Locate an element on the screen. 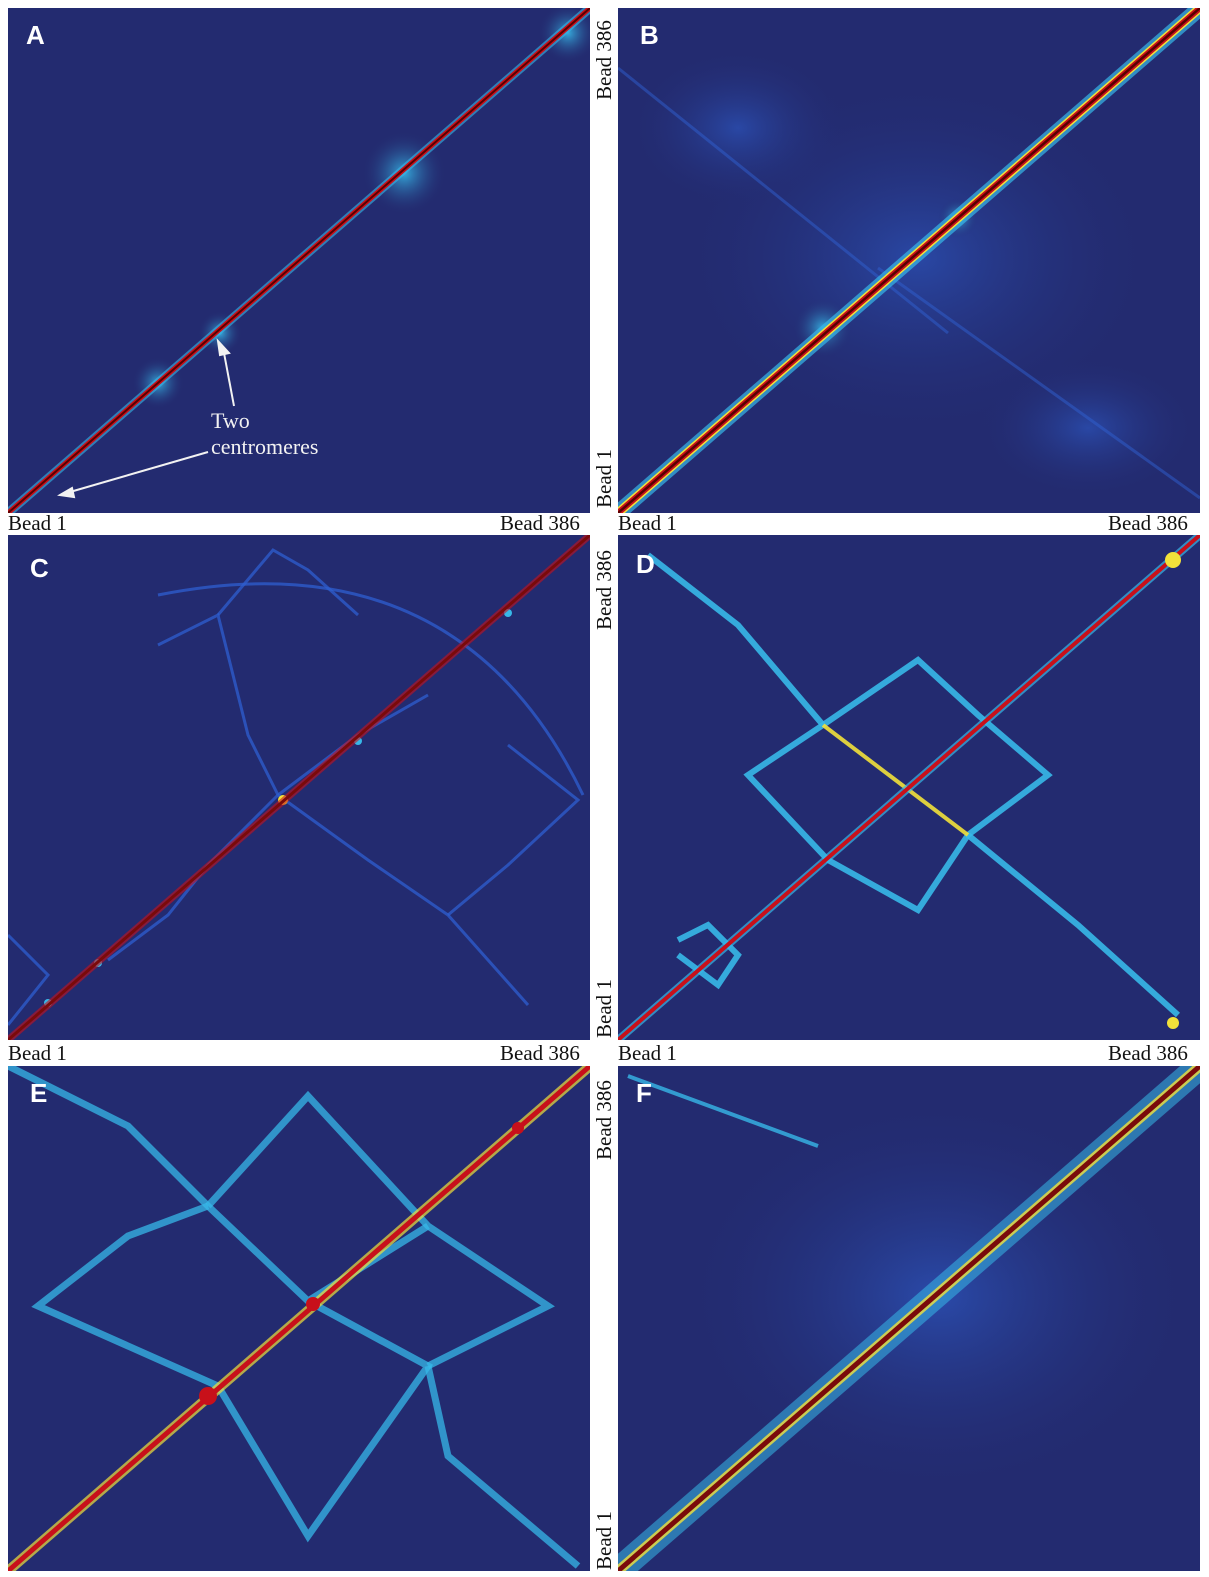 The image size is (1209, 1577). x-label-start-c: Bead 1 is located at coordinates (37, 1053).